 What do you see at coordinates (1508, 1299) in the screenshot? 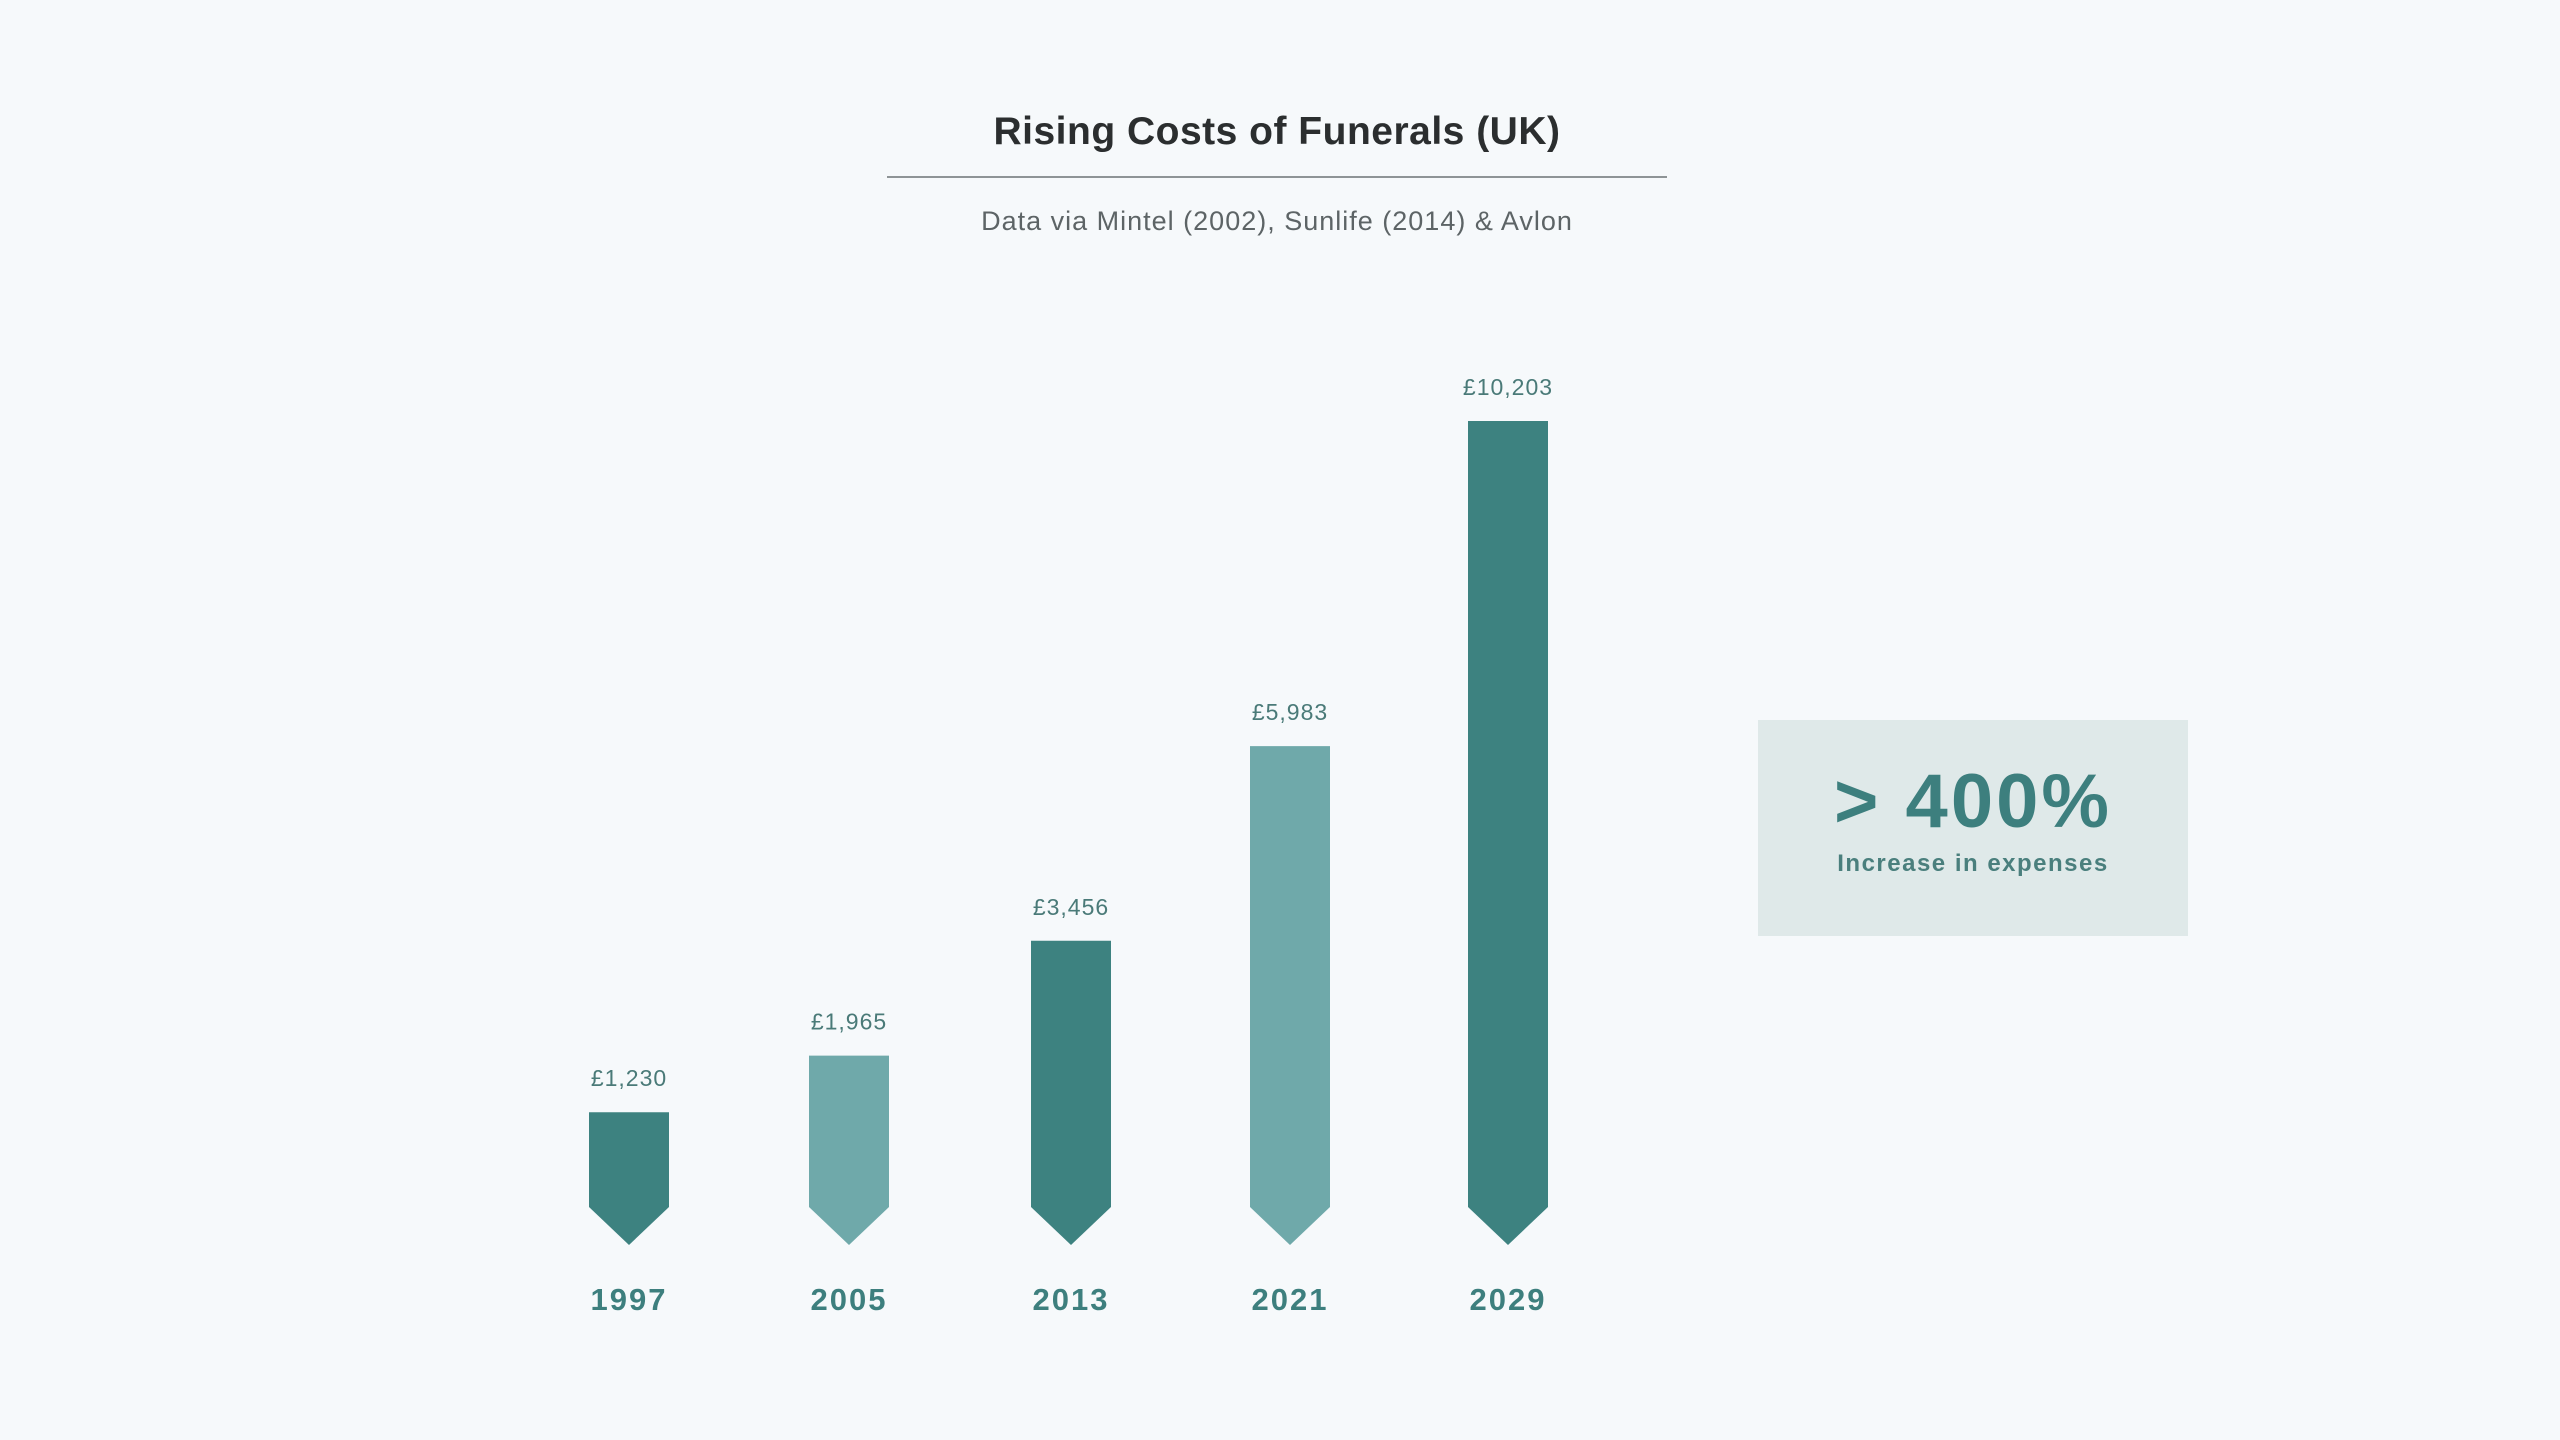
I see `year-label: 2029` at bounding box center [1508, 1299].